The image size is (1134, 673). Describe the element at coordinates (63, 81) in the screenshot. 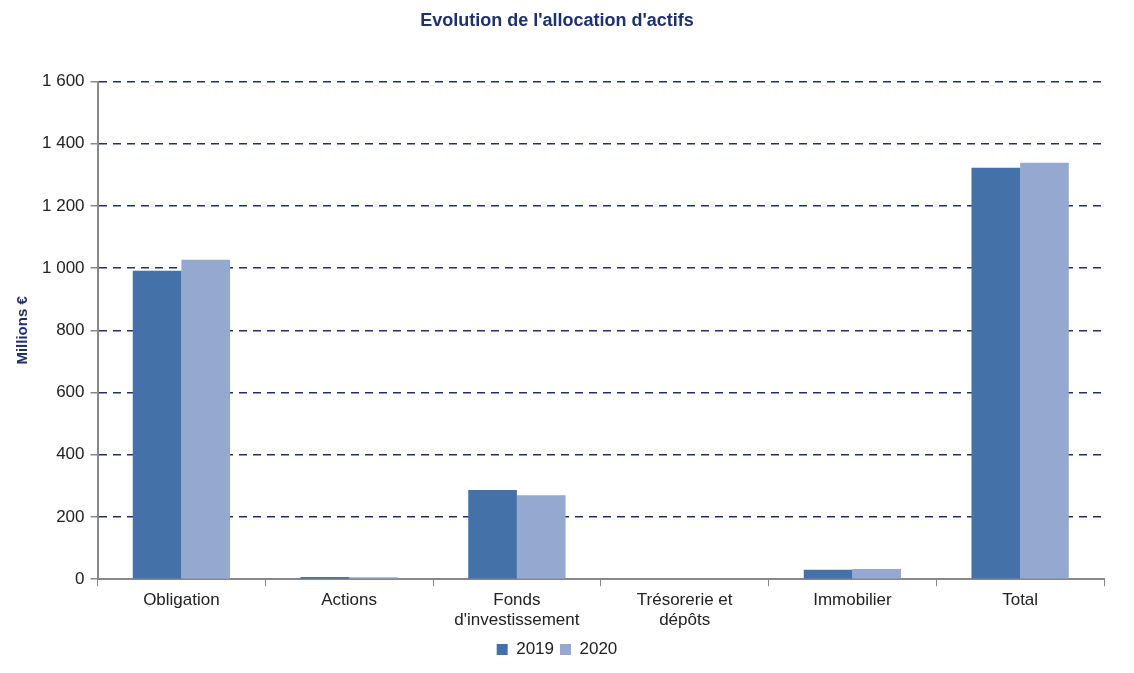

I see `y-tick-label: 1 600` at that location.